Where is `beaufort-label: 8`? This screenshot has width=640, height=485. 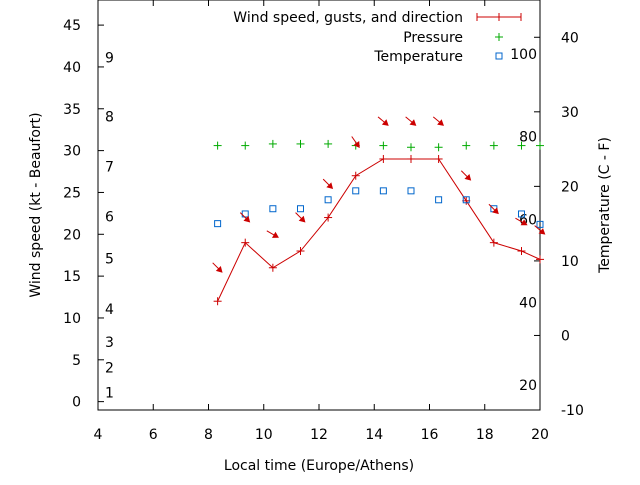 beaufort-label: 8 is located at coordinates (109, 117).